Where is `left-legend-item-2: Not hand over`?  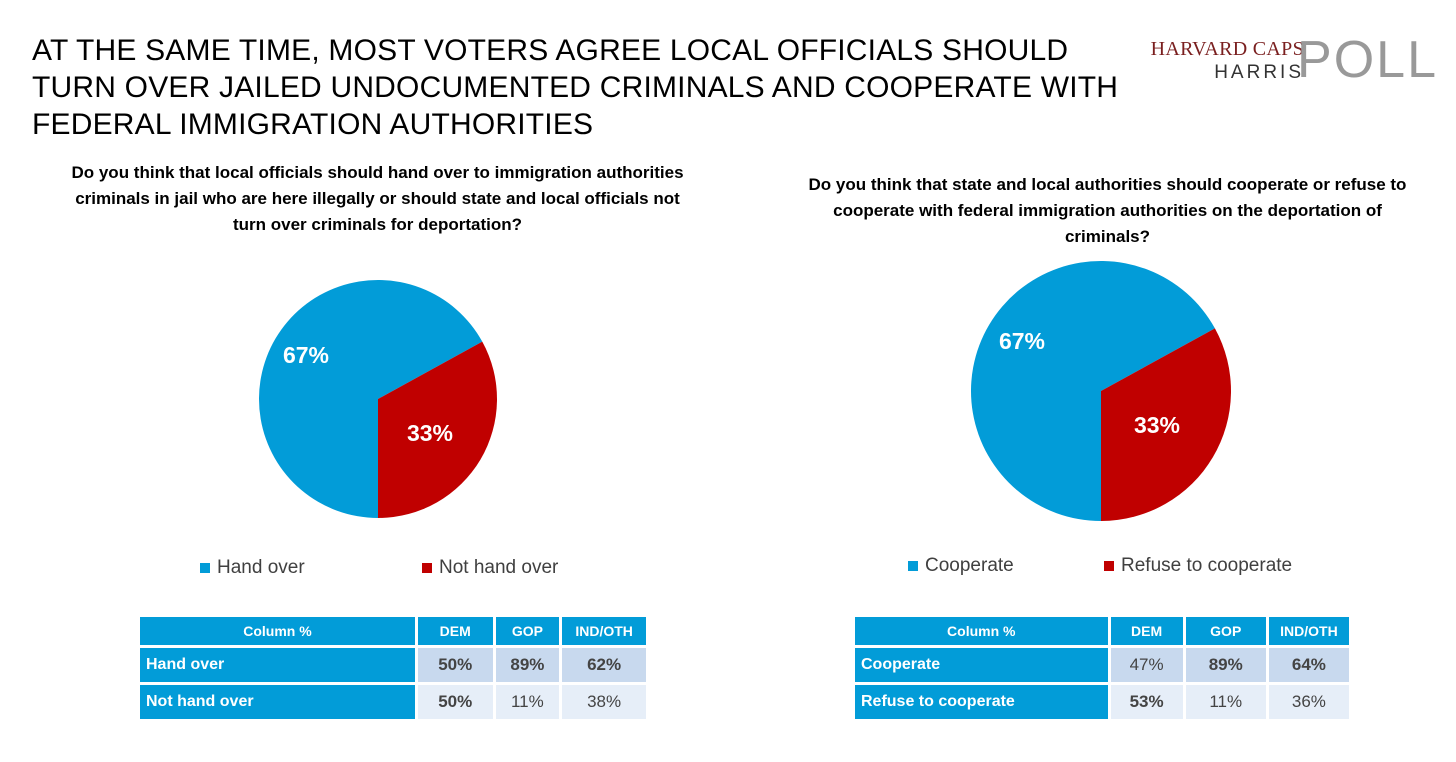 left-legend-item-2: Not hand over is located at coordinates (490, 568).